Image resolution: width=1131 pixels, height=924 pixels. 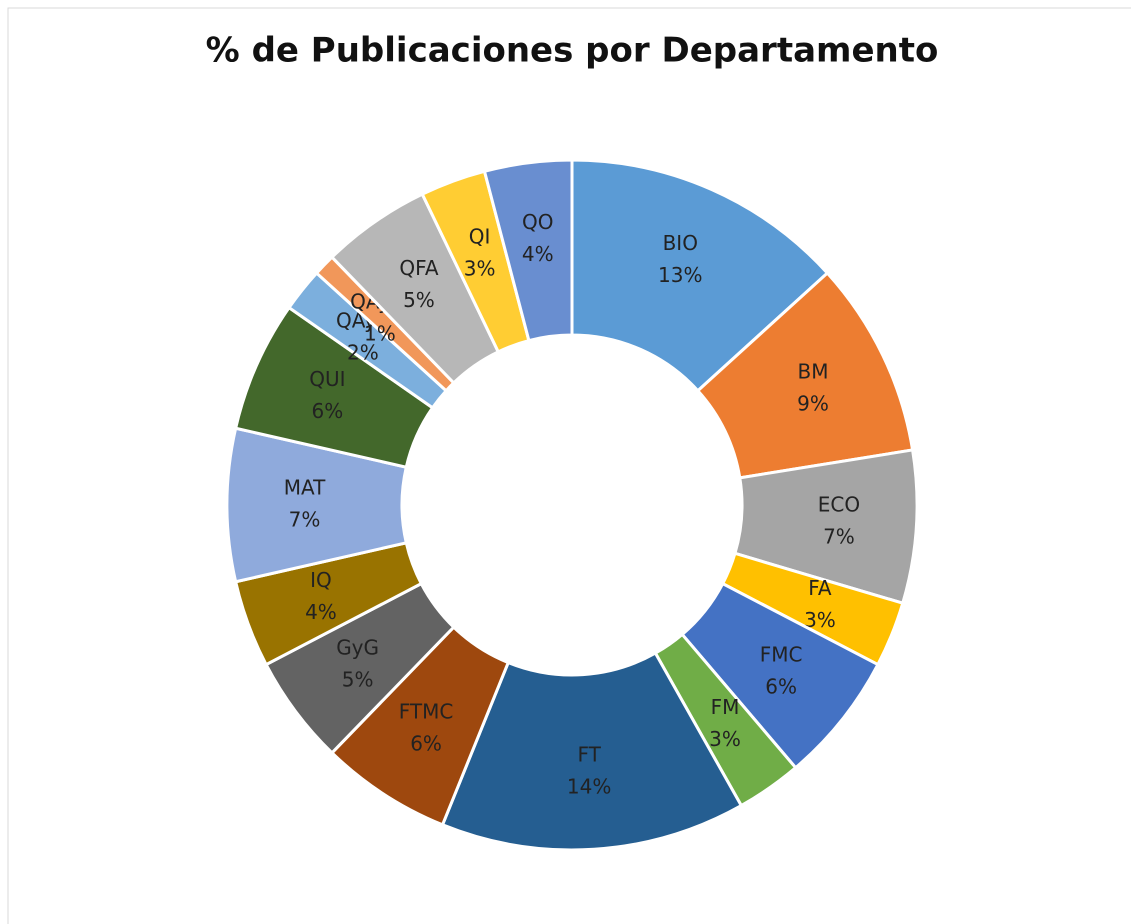 I want to click on slice-label: FT, so click(x=589, y=754).